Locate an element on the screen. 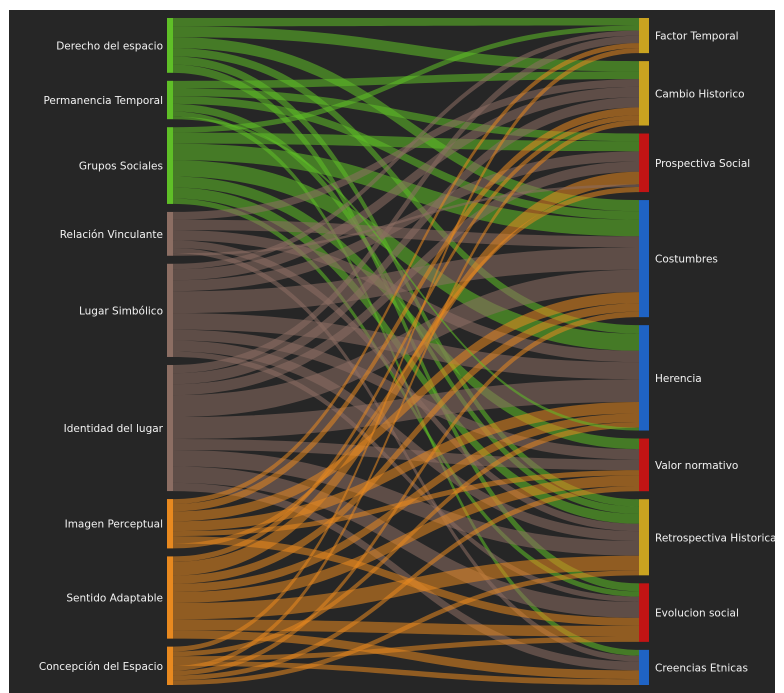  node-grupos-sociales is located at coordinates (170, 165).